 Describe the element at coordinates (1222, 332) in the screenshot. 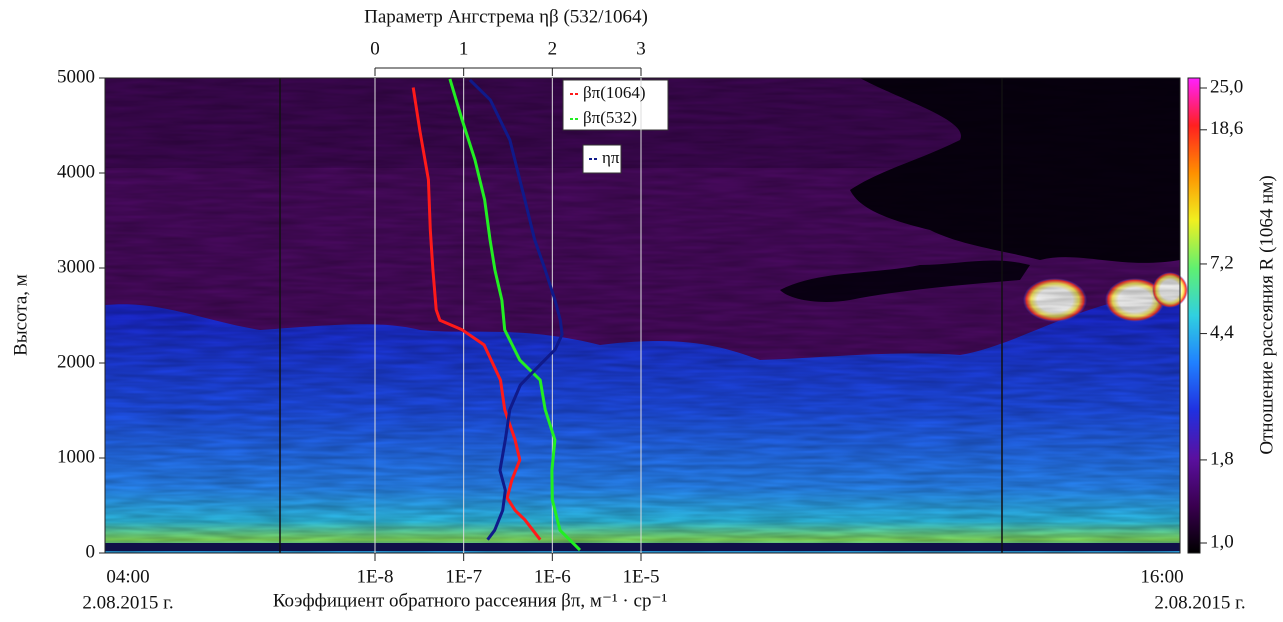

I see `colorbar-tick-label: 4,4` at that location.